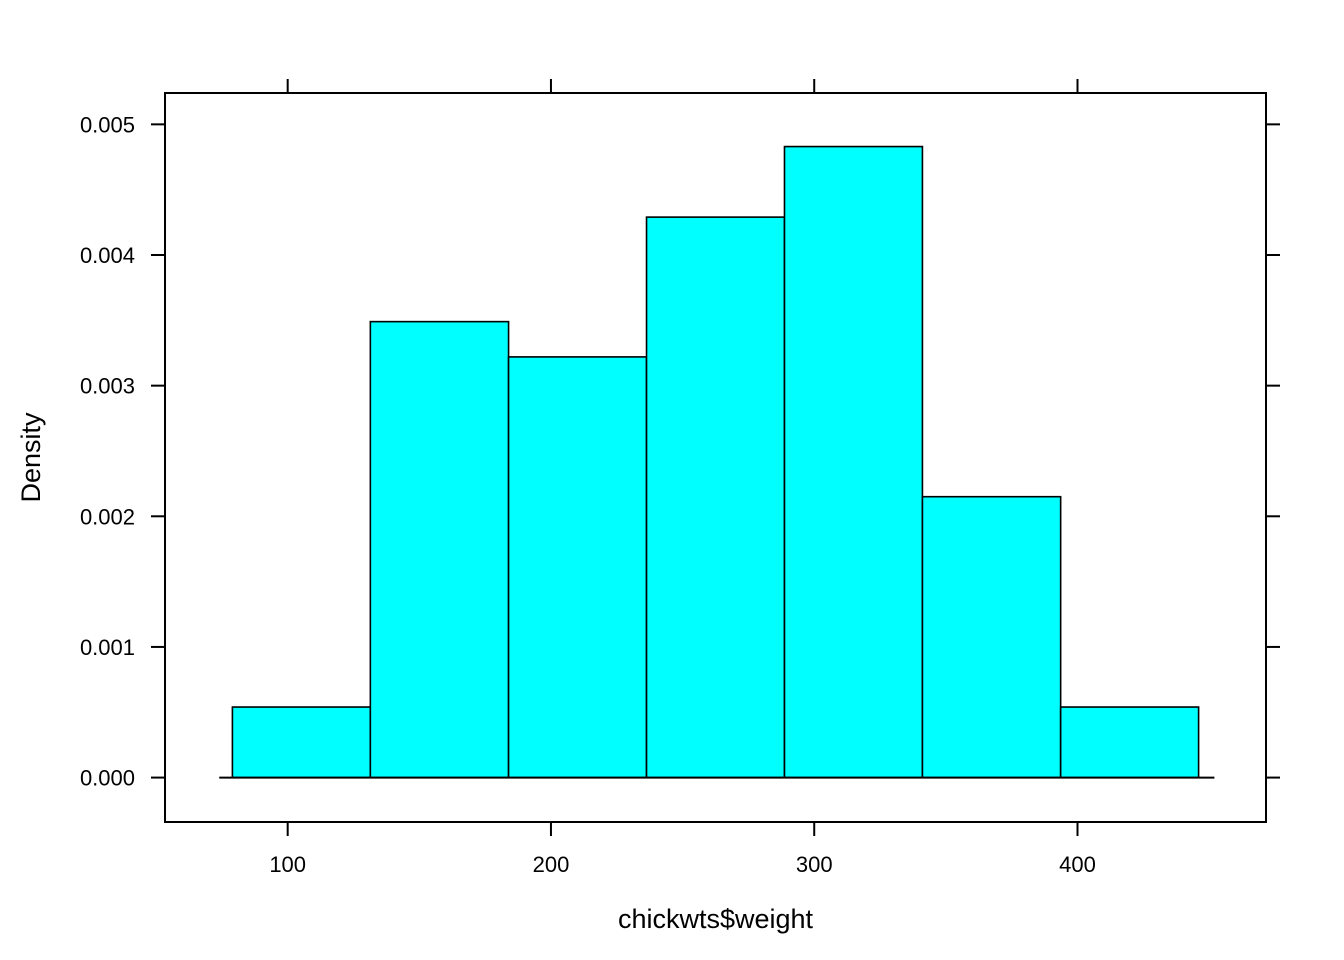 The width and height of the screenshot is (1344, 960). Describe the element at coordinates (107, 255) in the screenshot. I see `y-tick-label: 0.004` at that location.